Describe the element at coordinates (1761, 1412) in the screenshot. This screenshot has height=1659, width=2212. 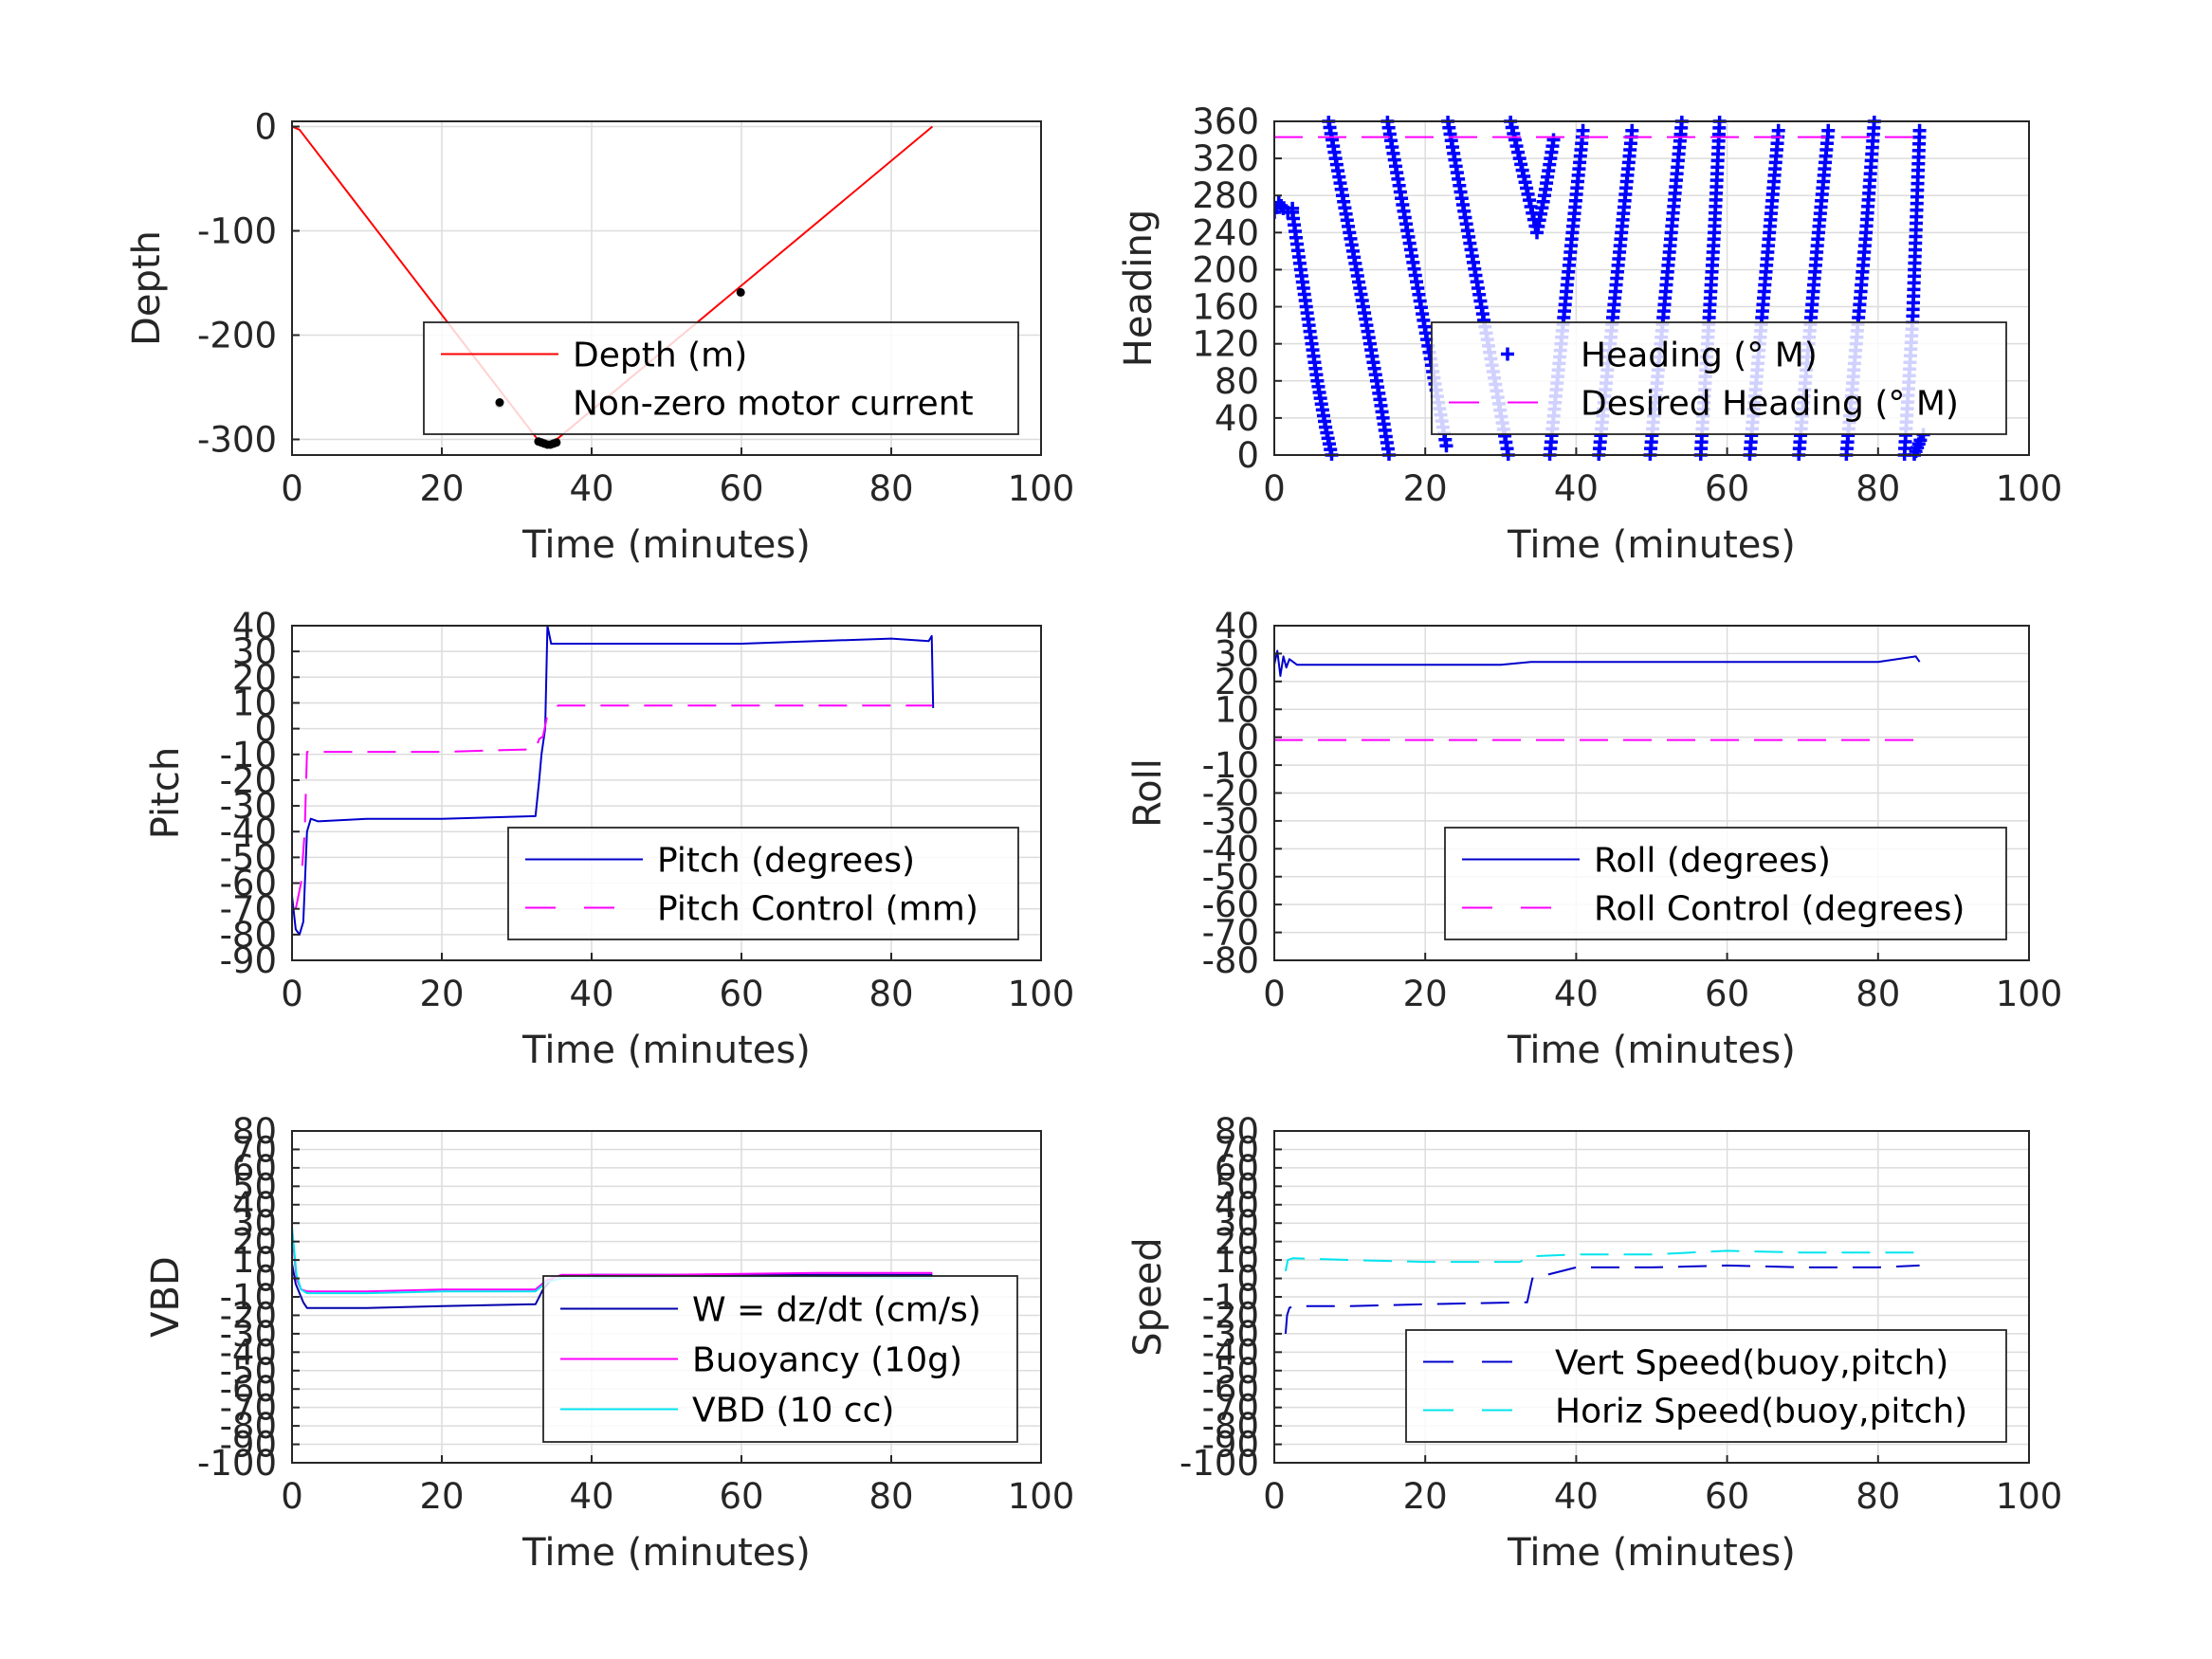
I see `legend-entry: Horiz Speed(buoy,pitch)` at that location.